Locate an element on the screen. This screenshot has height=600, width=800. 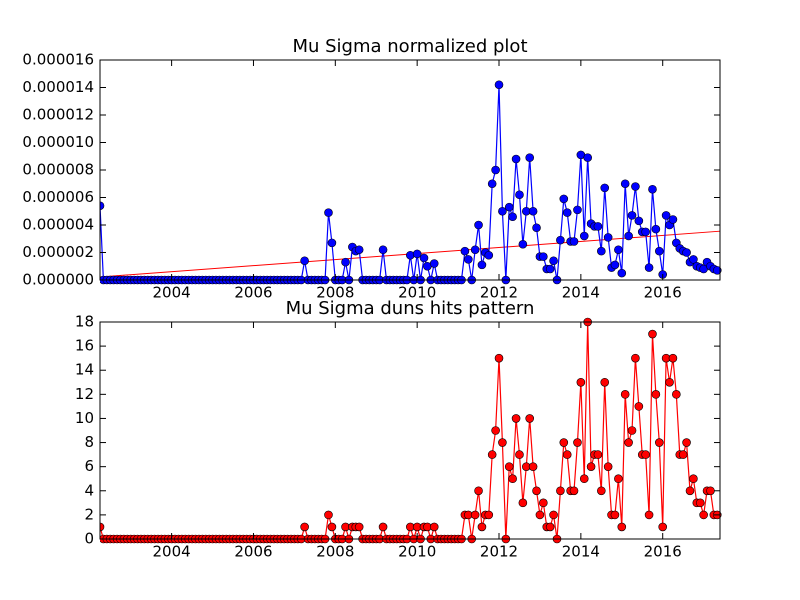
y-tick-label: 4 is located at coordinates (89, 490).